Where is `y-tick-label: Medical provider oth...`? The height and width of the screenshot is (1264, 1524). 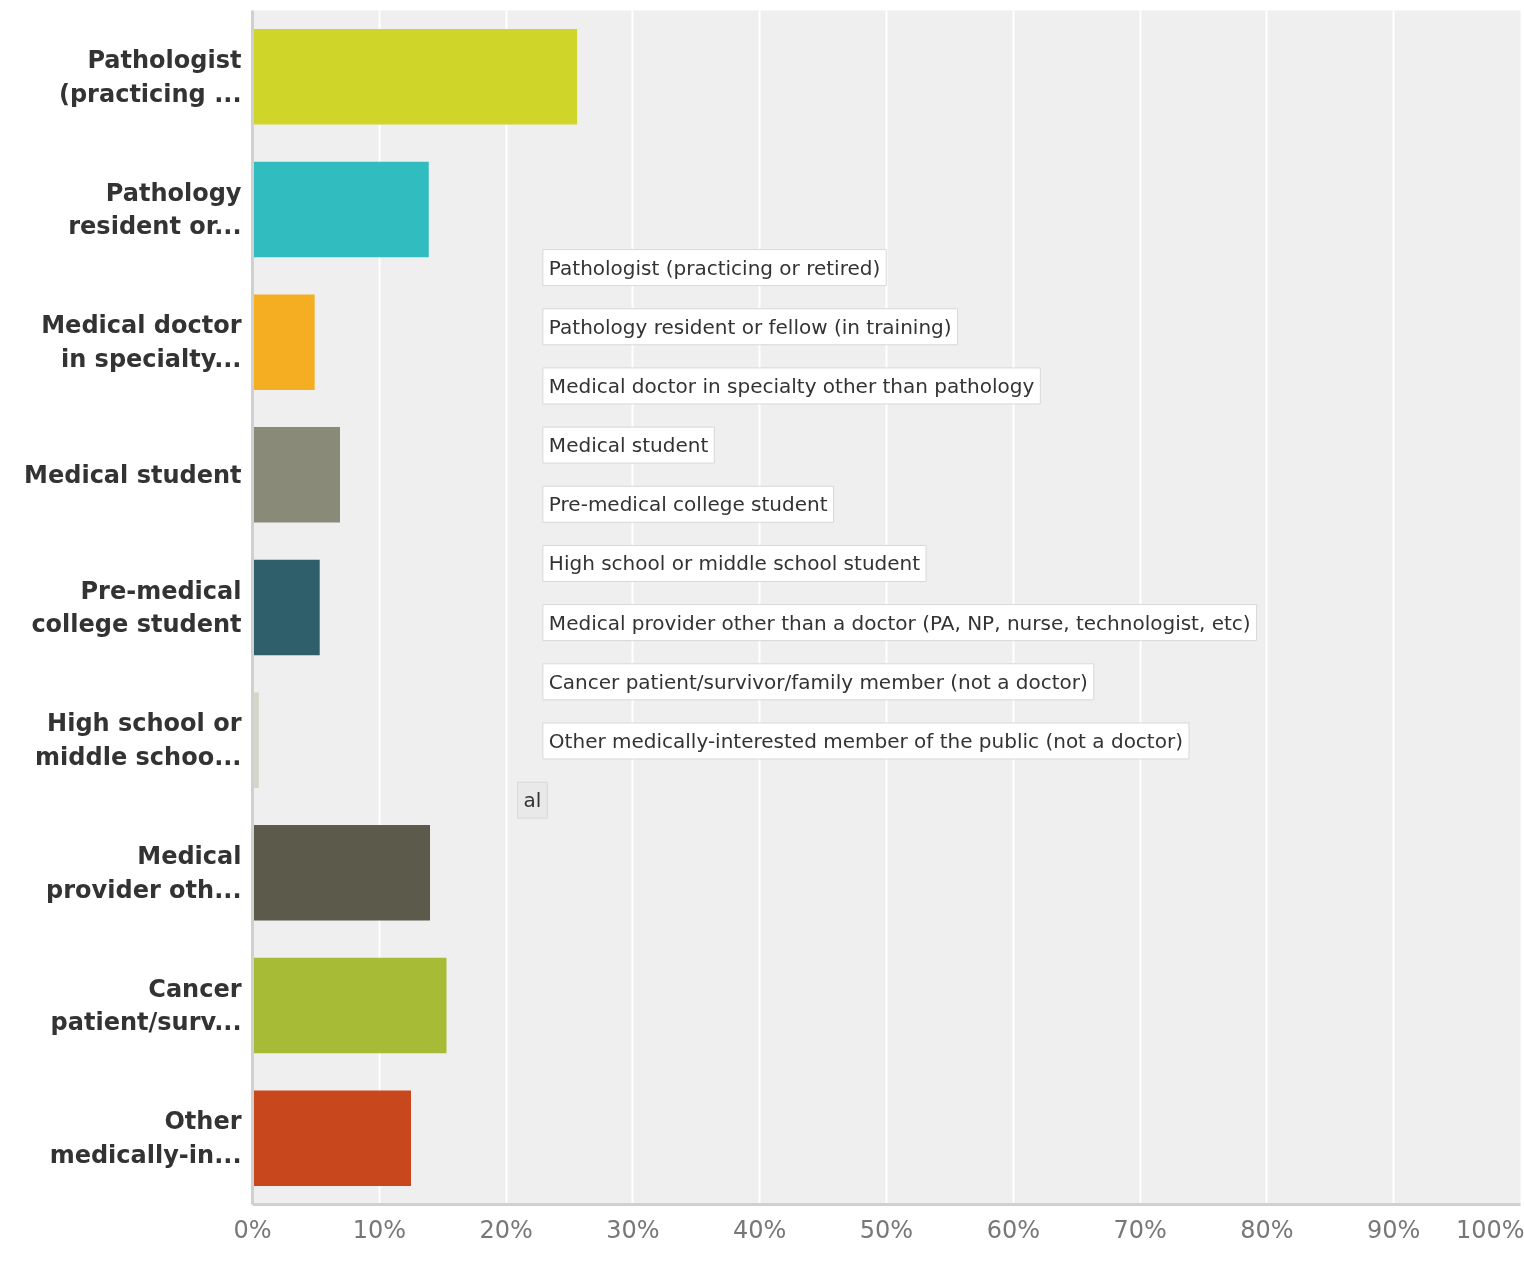
y-tick-label: Medical provider oth... is located at coordinates (144, 873).